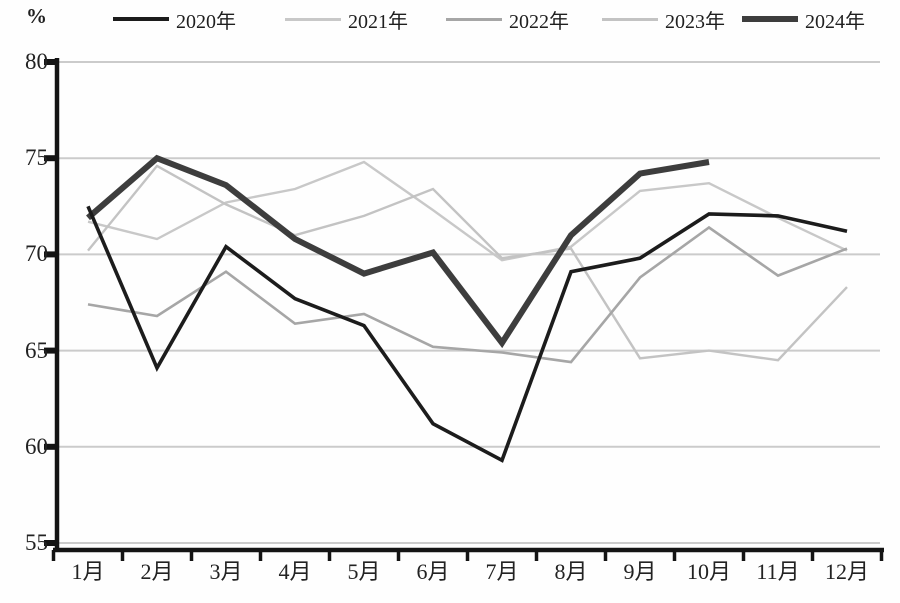 The image size is (900, 603). What do you see at coordinates (295, 571) in the screenshot?
I see `x-tick-label-4月: 4月` at bounding box center [295, 571].